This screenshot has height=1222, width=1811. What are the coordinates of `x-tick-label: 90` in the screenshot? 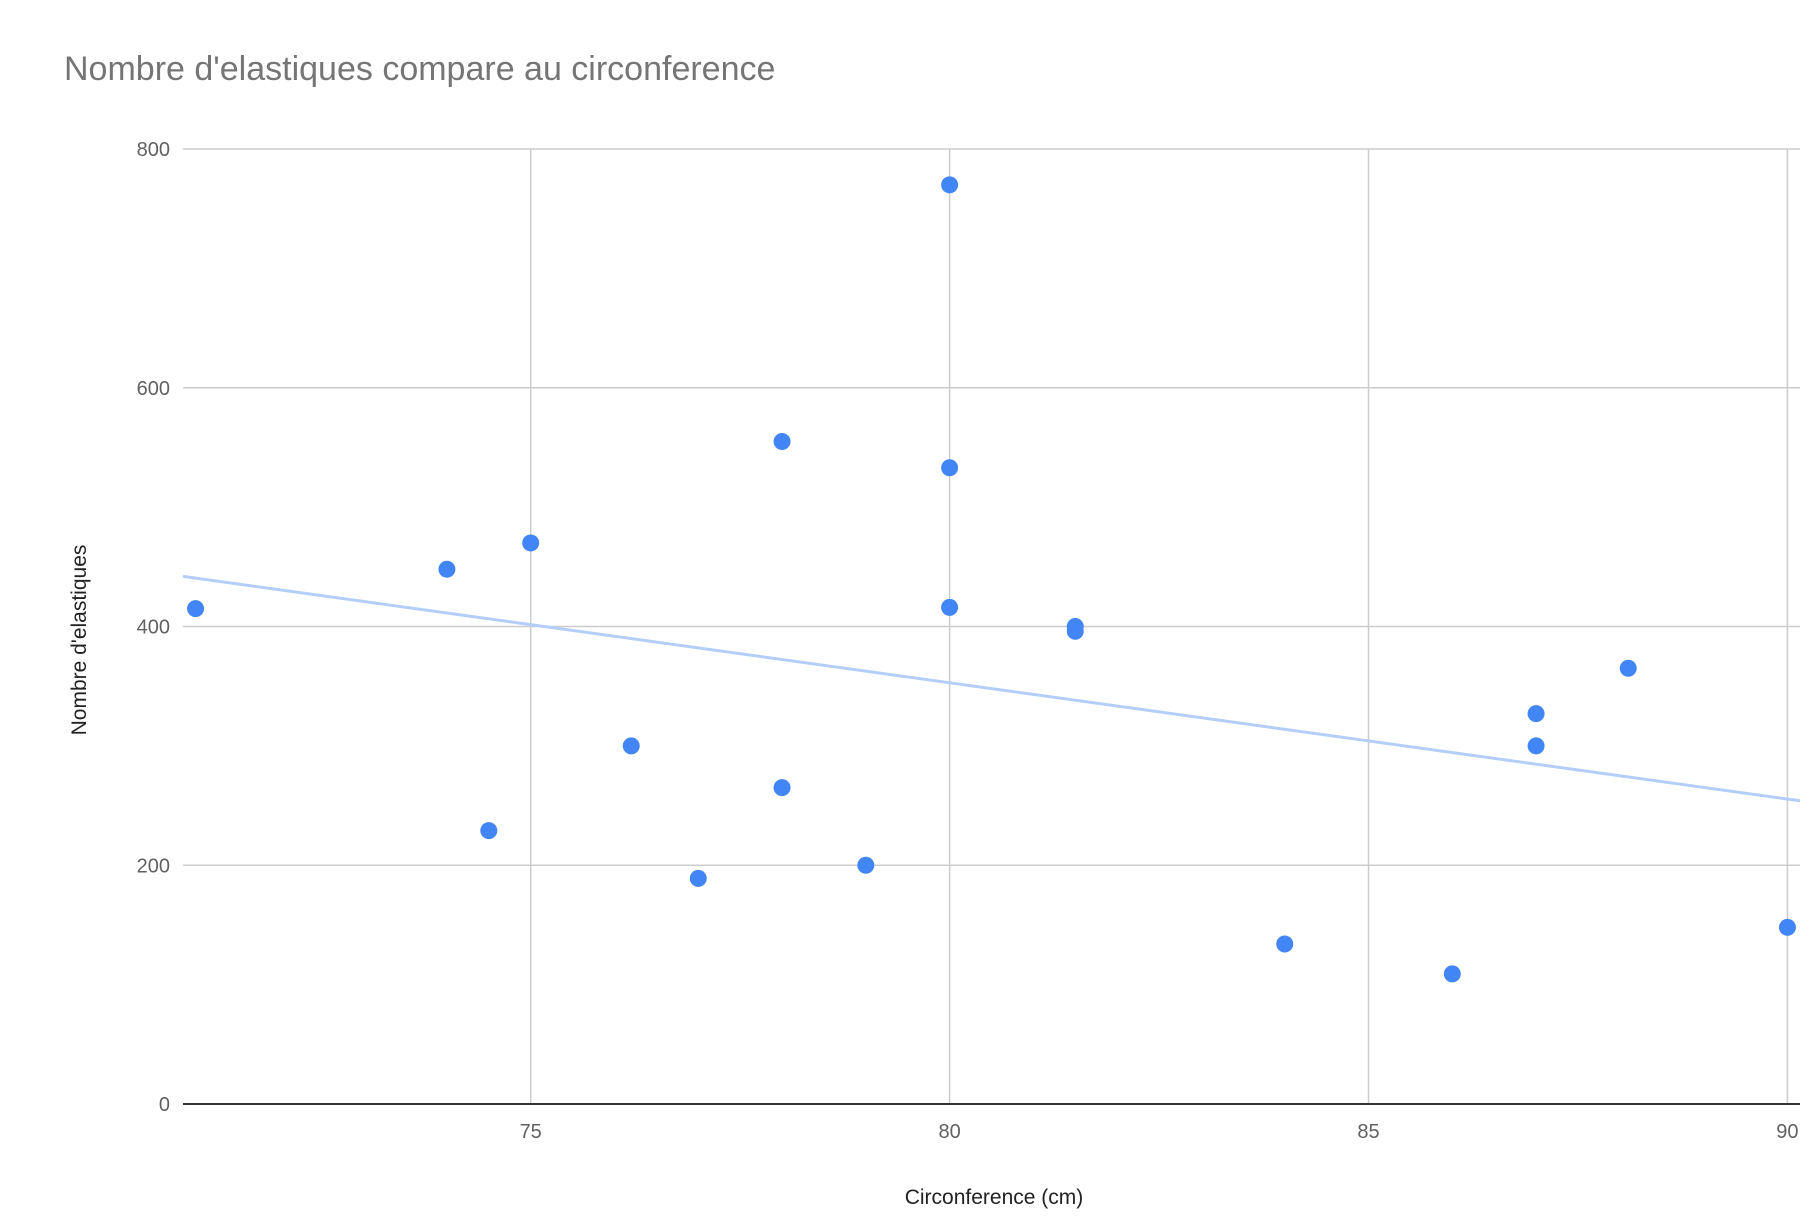 It's located at (1787, 1132).